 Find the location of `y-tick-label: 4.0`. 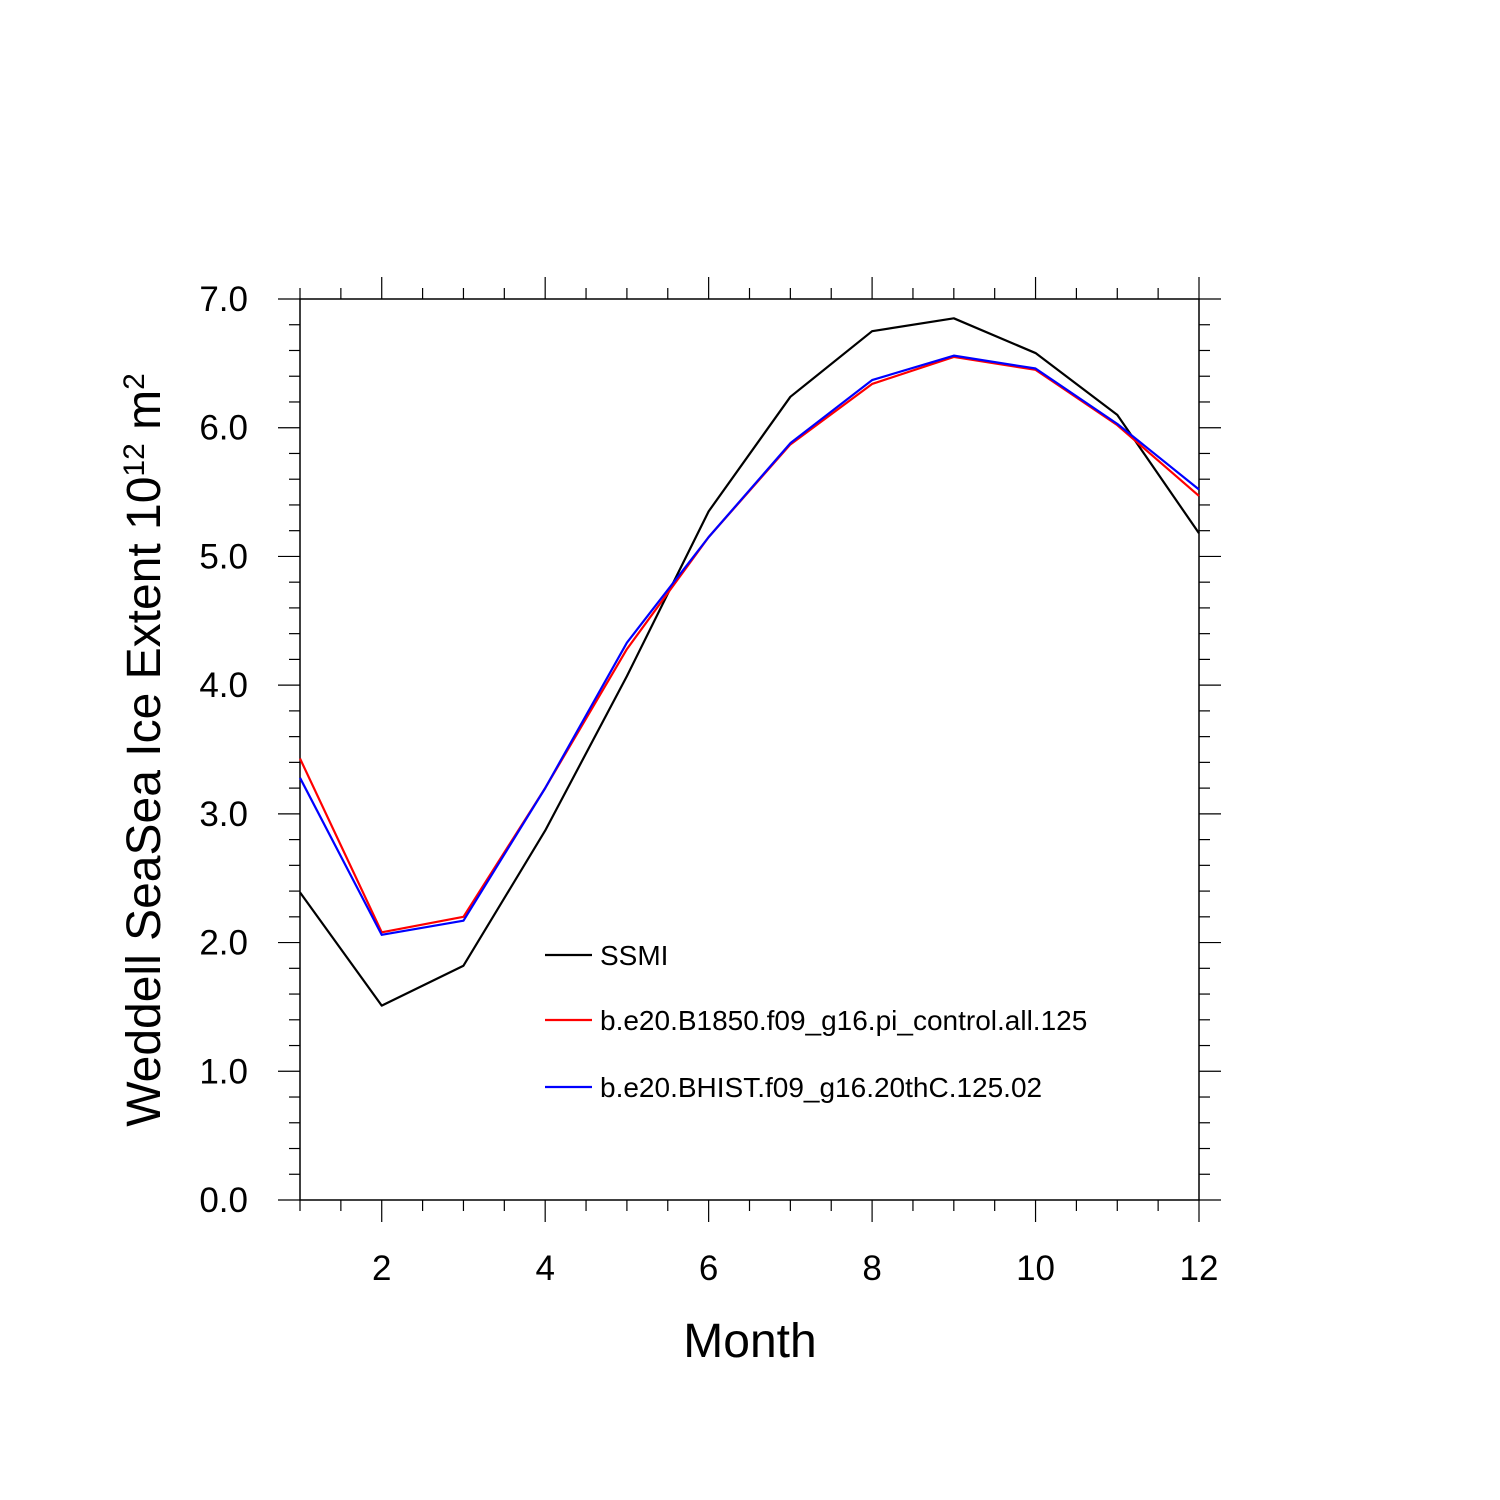

y-tick-label: 4.0 is located at coordinates (223, 685).